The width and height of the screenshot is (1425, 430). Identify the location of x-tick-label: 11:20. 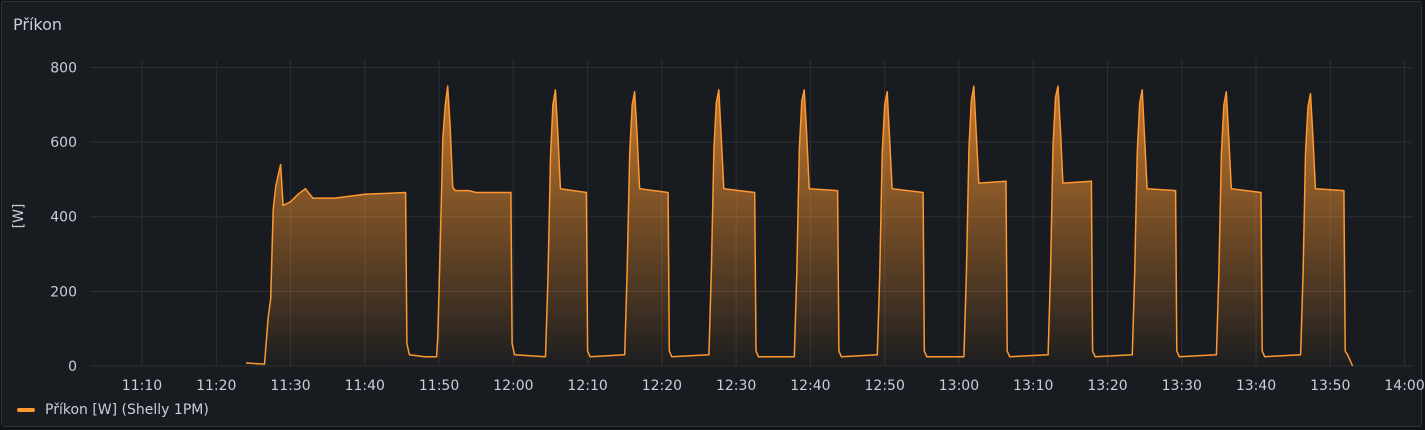
(216, 386).